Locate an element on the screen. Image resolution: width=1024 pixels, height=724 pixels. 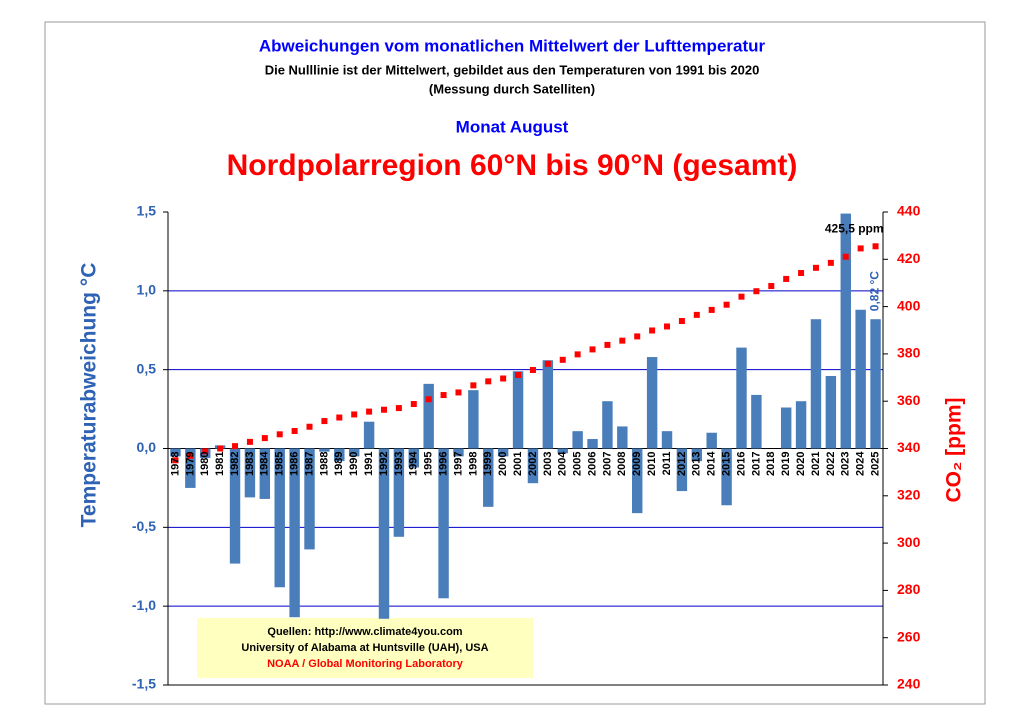
x-tick-label: 2014 is located at coordinates (712, 463).